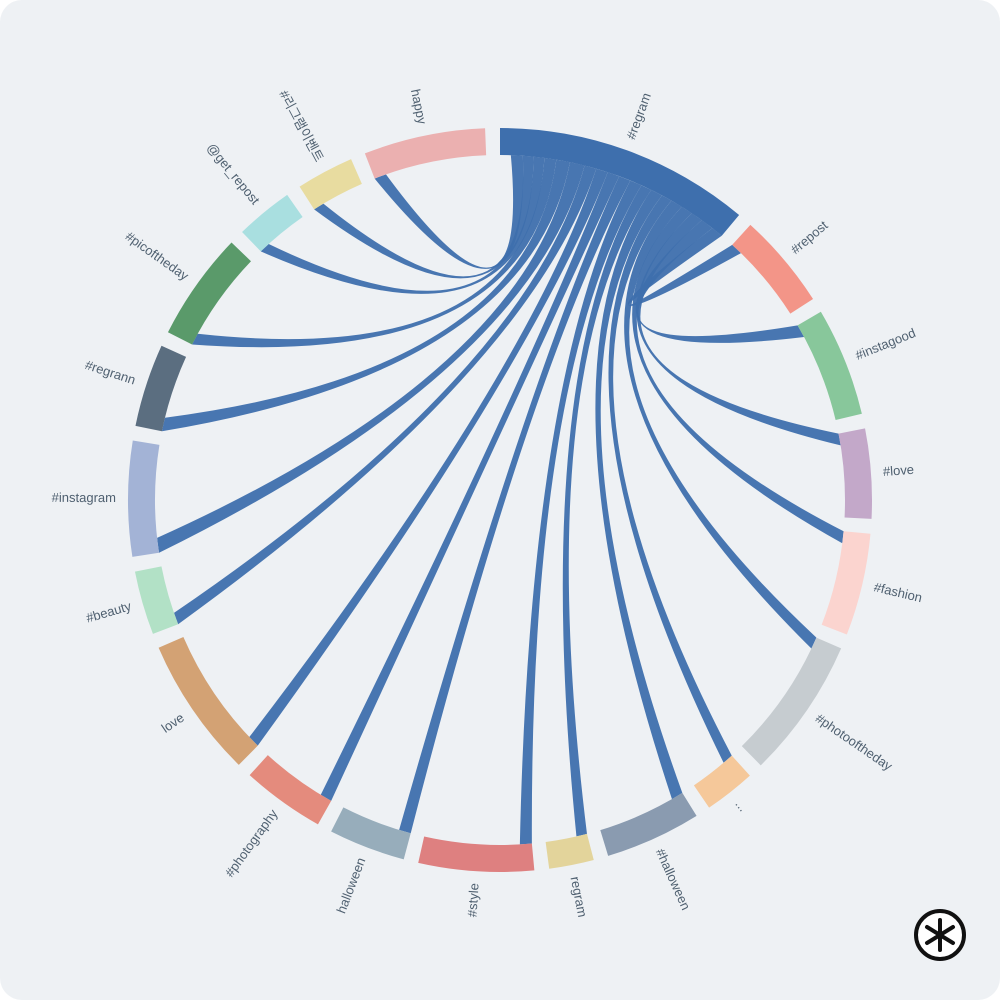  I want to click on node-label: #style, so click(472, 900).